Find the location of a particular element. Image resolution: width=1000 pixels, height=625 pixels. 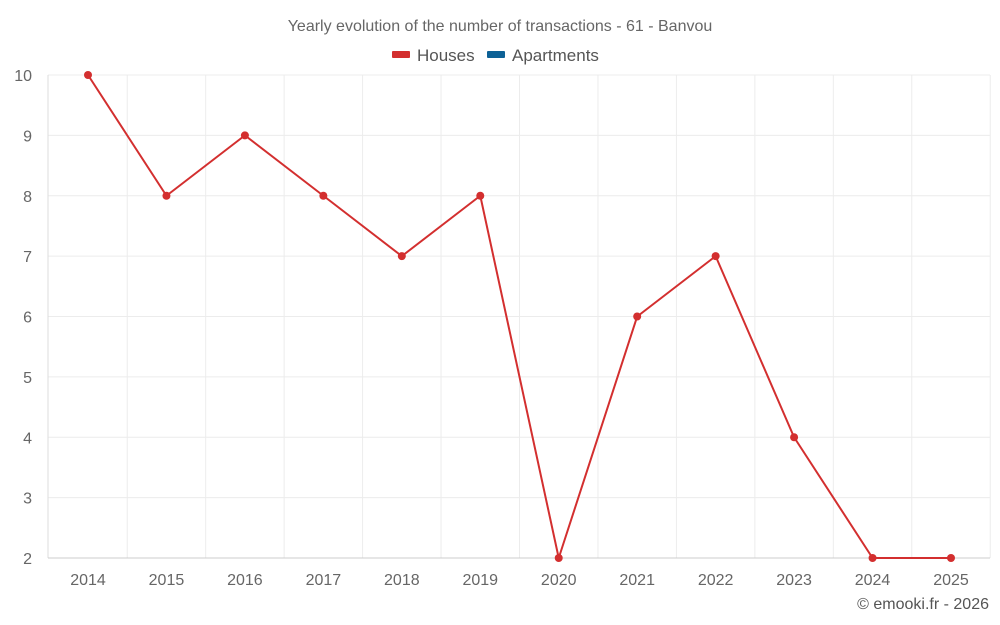

x-tick-label: 2015 is located at coordinates (167, 580).